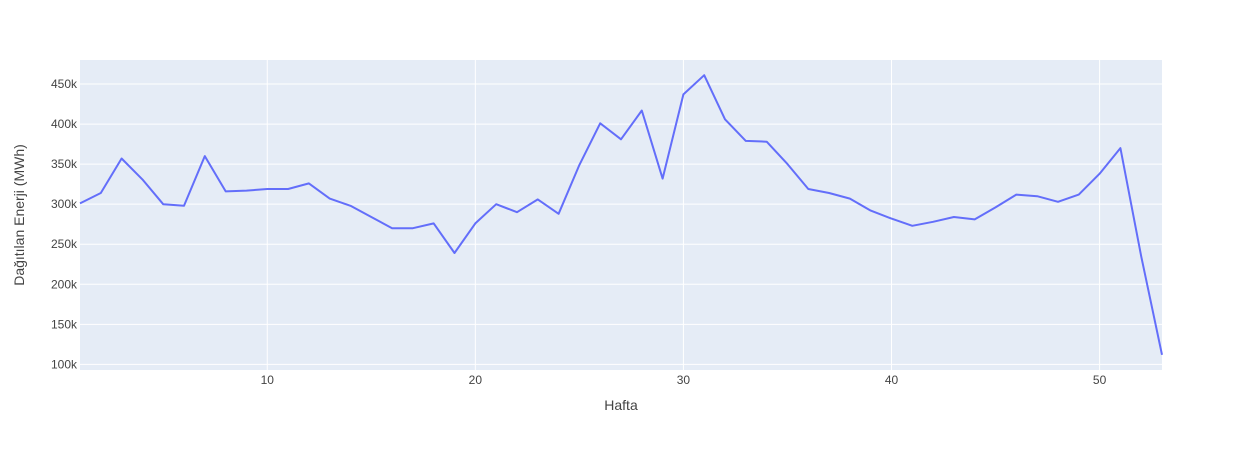 The width and height of the screenshot is (1242, 455). What do you see at coordinates (64, 244) in the screenshot?
I see `y-tick-label: 250k` at bounding box center [64, 244].